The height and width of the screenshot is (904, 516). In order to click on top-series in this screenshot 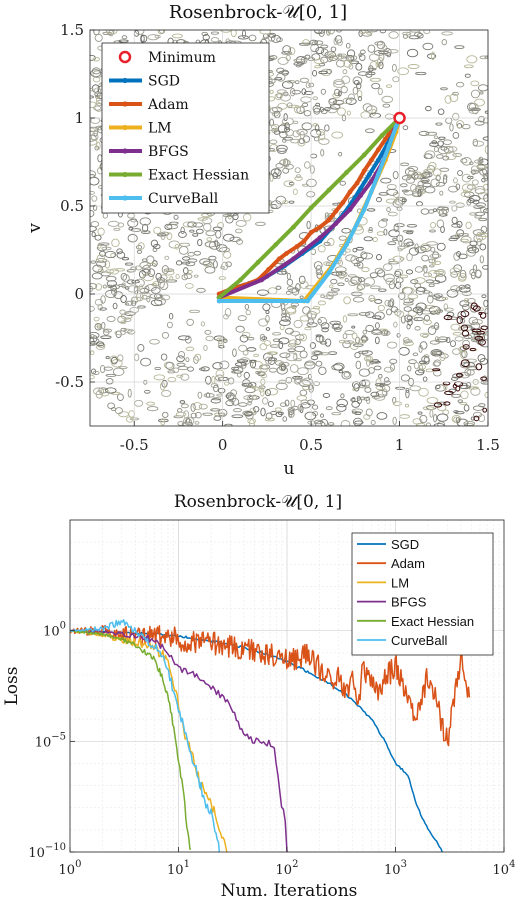, I will do `click(309, 209)`.